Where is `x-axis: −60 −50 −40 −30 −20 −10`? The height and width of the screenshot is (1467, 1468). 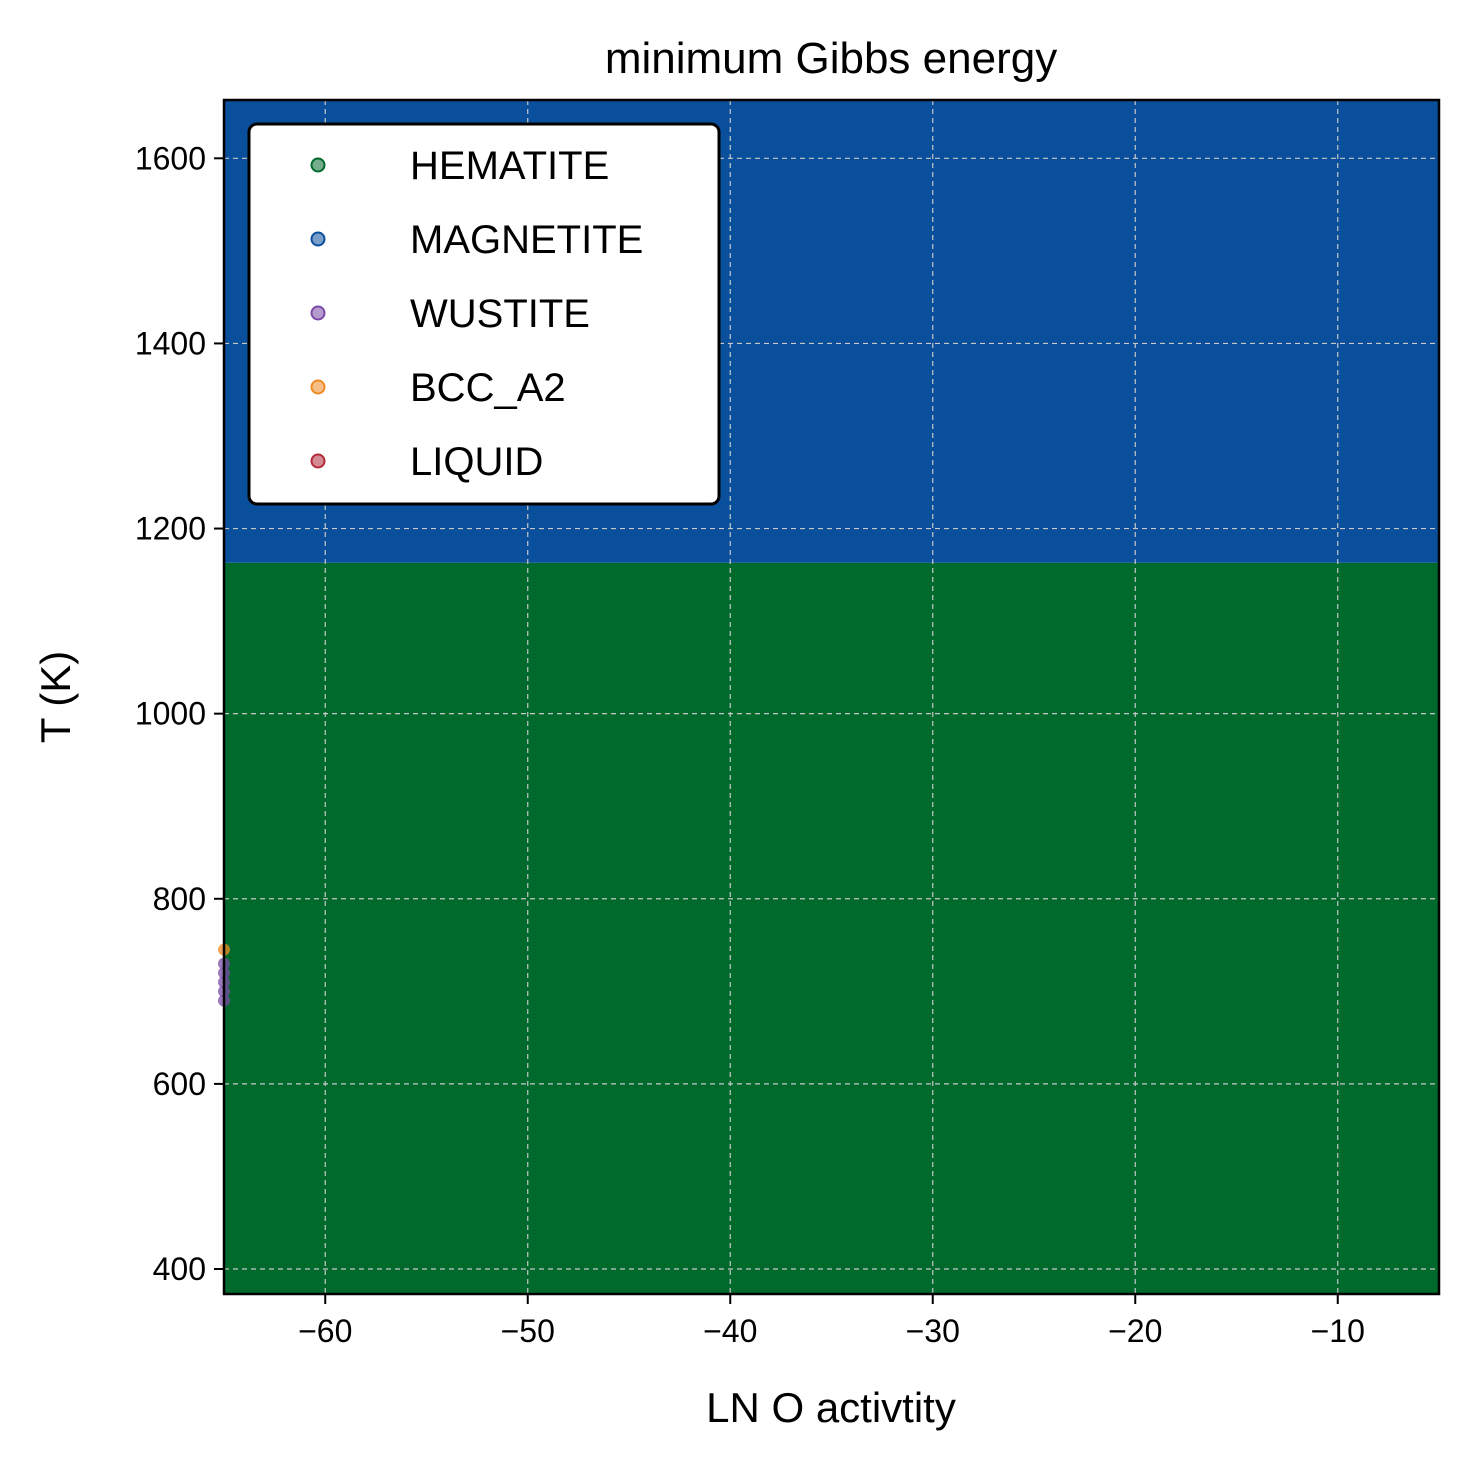 x-axis: −60 −50 −40 −30 −20 −10 is located at coordinates (831, 1321).